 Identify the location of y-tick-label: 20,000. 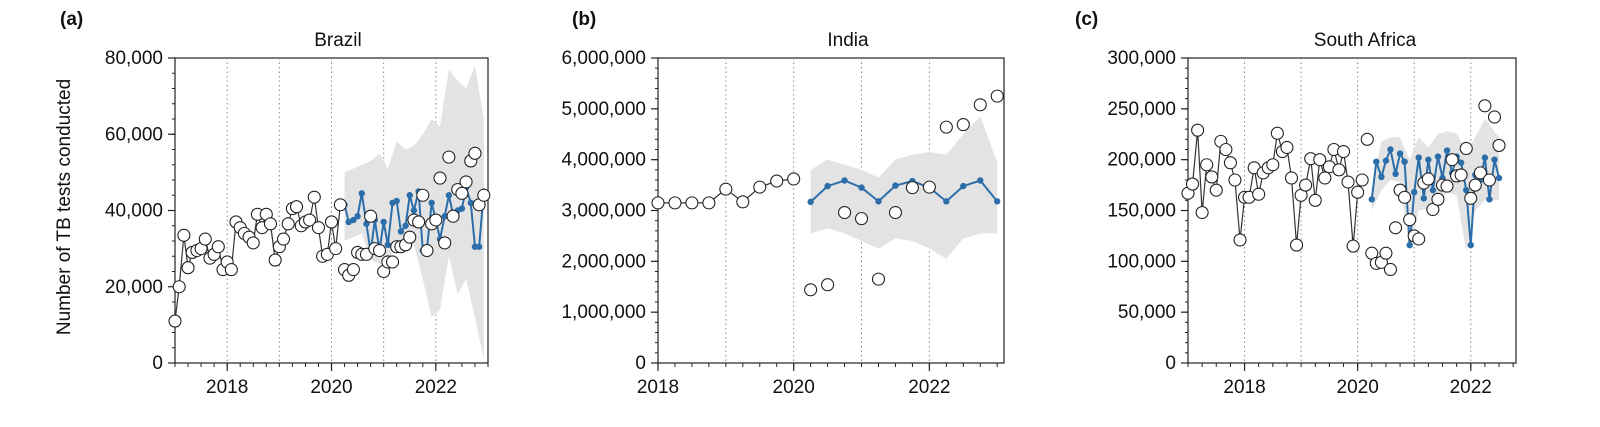
(134, 287).